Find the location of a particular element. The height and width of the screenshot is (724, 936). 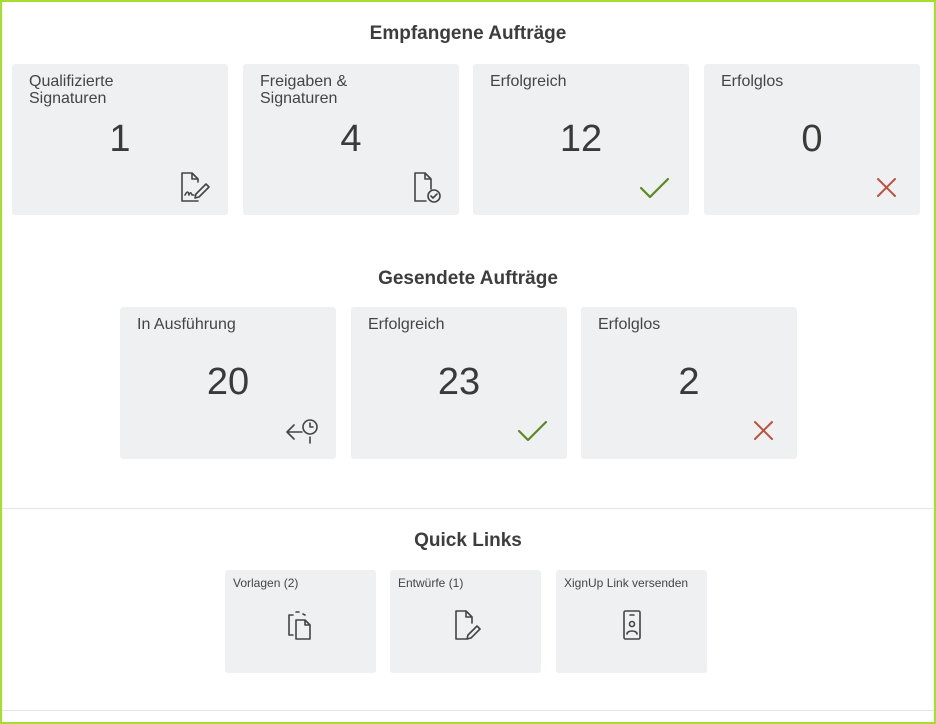

quick-links-title: Quick Links is located at coordinates (468, 540).